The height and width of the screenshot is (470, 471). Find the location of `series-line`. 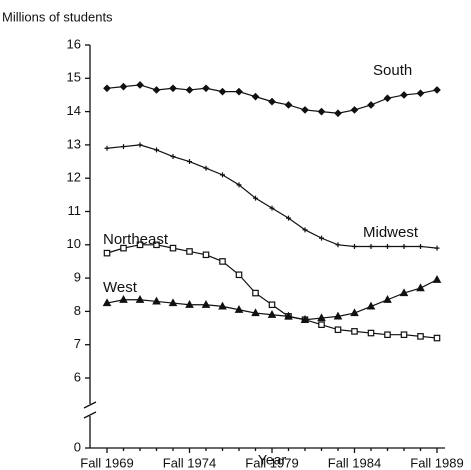

series-line is located at coordinates (272, 291).